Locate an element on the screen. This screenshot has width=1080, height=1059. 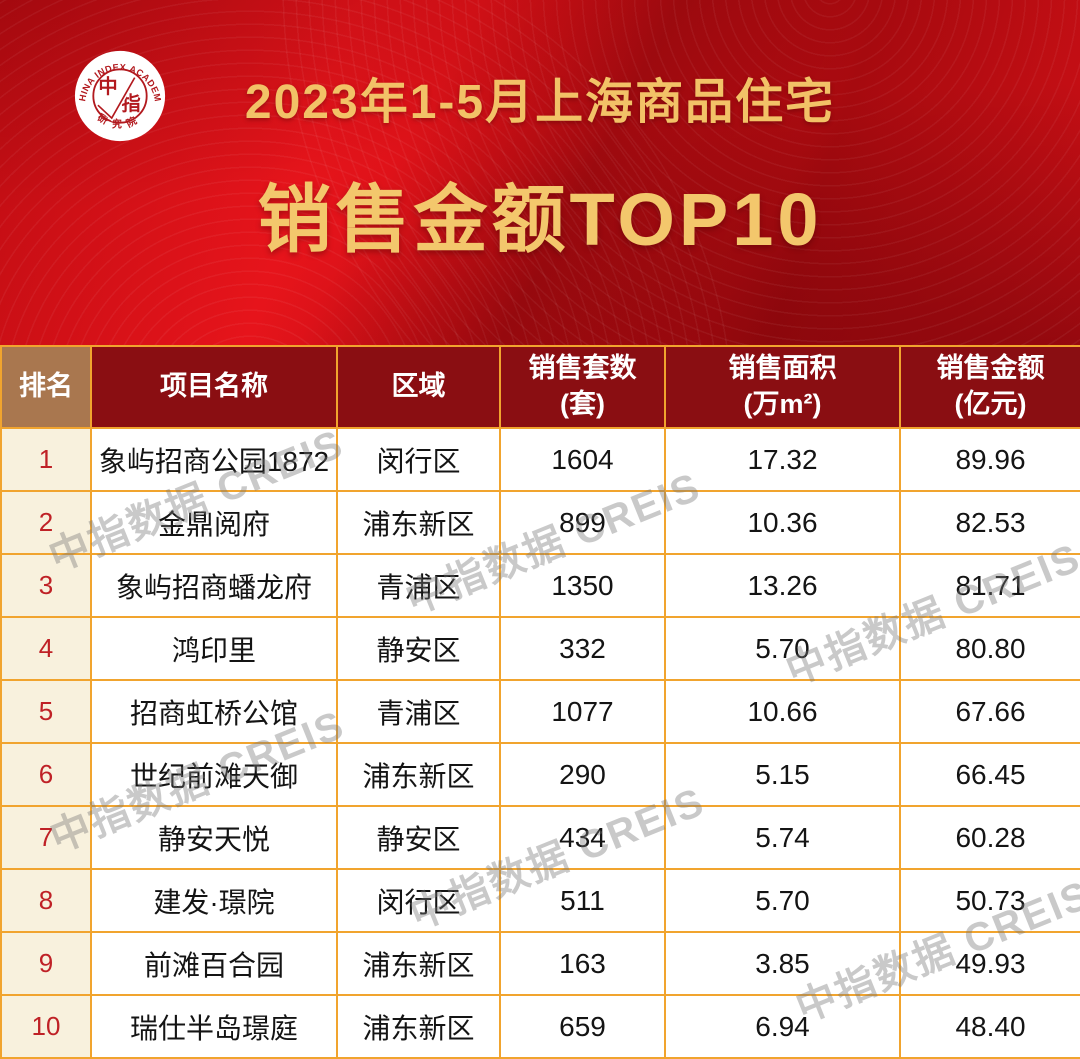
sales-area-cell: 10.36 is located at coordinates (782, 522).